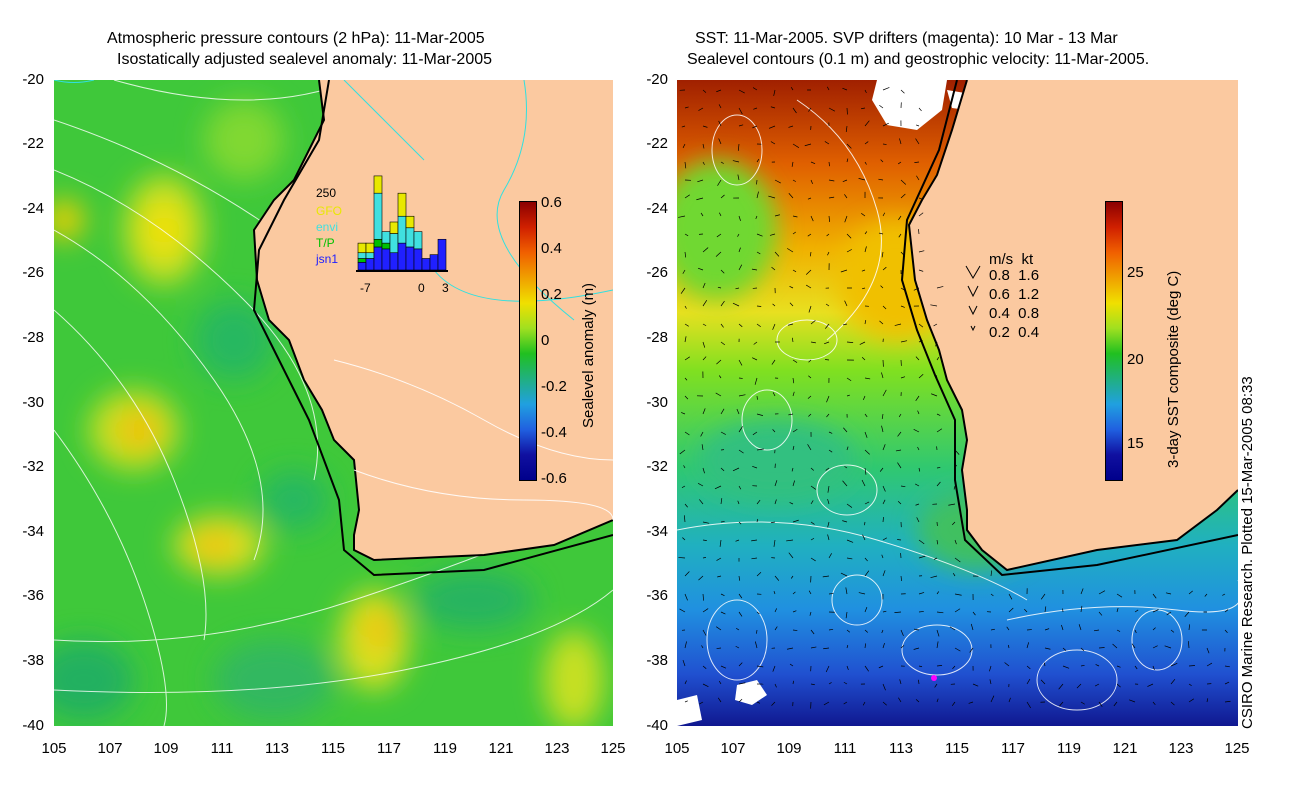 This screenshot has width=1300, height=798. I want to click on left-y-tick-28: -28, so click(33, 337).